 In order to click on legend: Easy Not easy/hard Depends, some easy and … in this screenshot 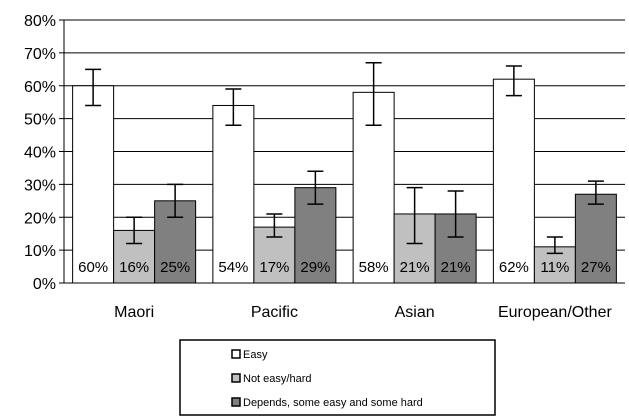, I will do `click(337, 377)`.